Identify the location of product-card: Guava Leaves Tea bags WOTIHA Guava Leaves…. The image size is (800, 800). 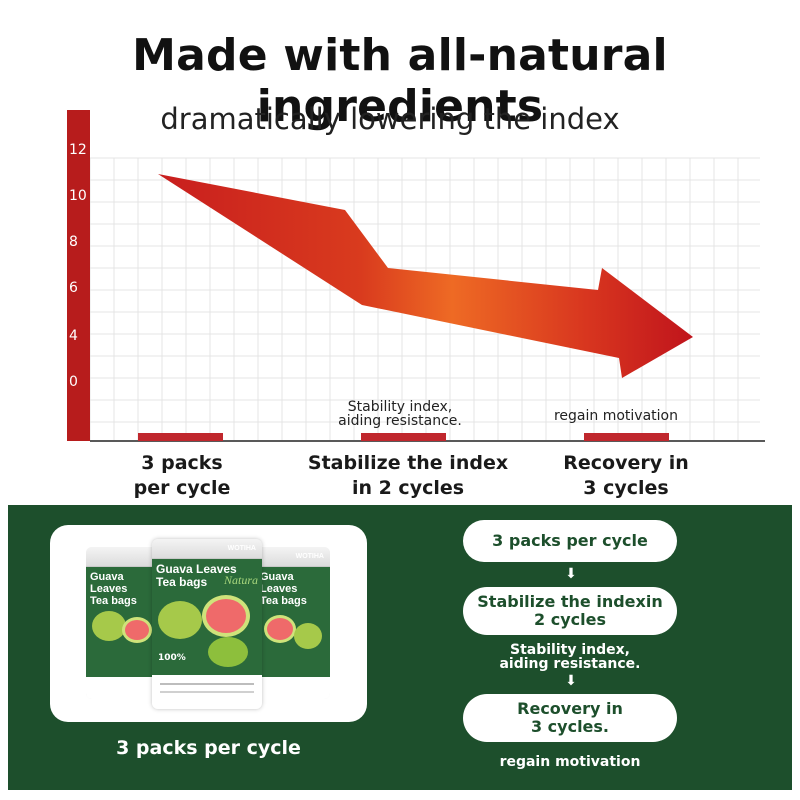
(208, 623).